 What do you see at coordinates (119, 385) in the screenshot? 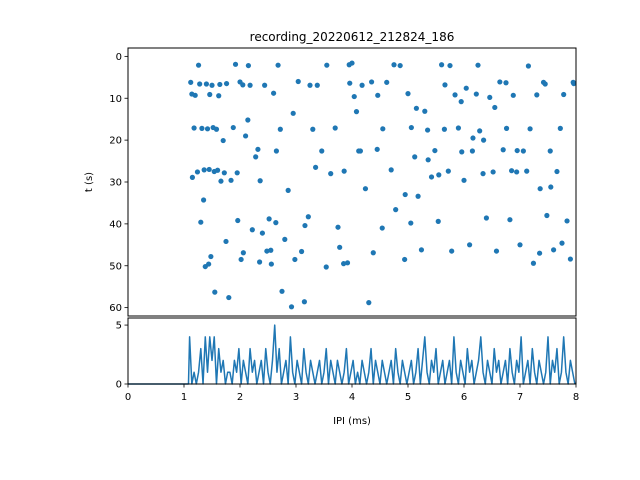
I see `histogram-y-tick-label: 0` at bounding box center [119, 385].